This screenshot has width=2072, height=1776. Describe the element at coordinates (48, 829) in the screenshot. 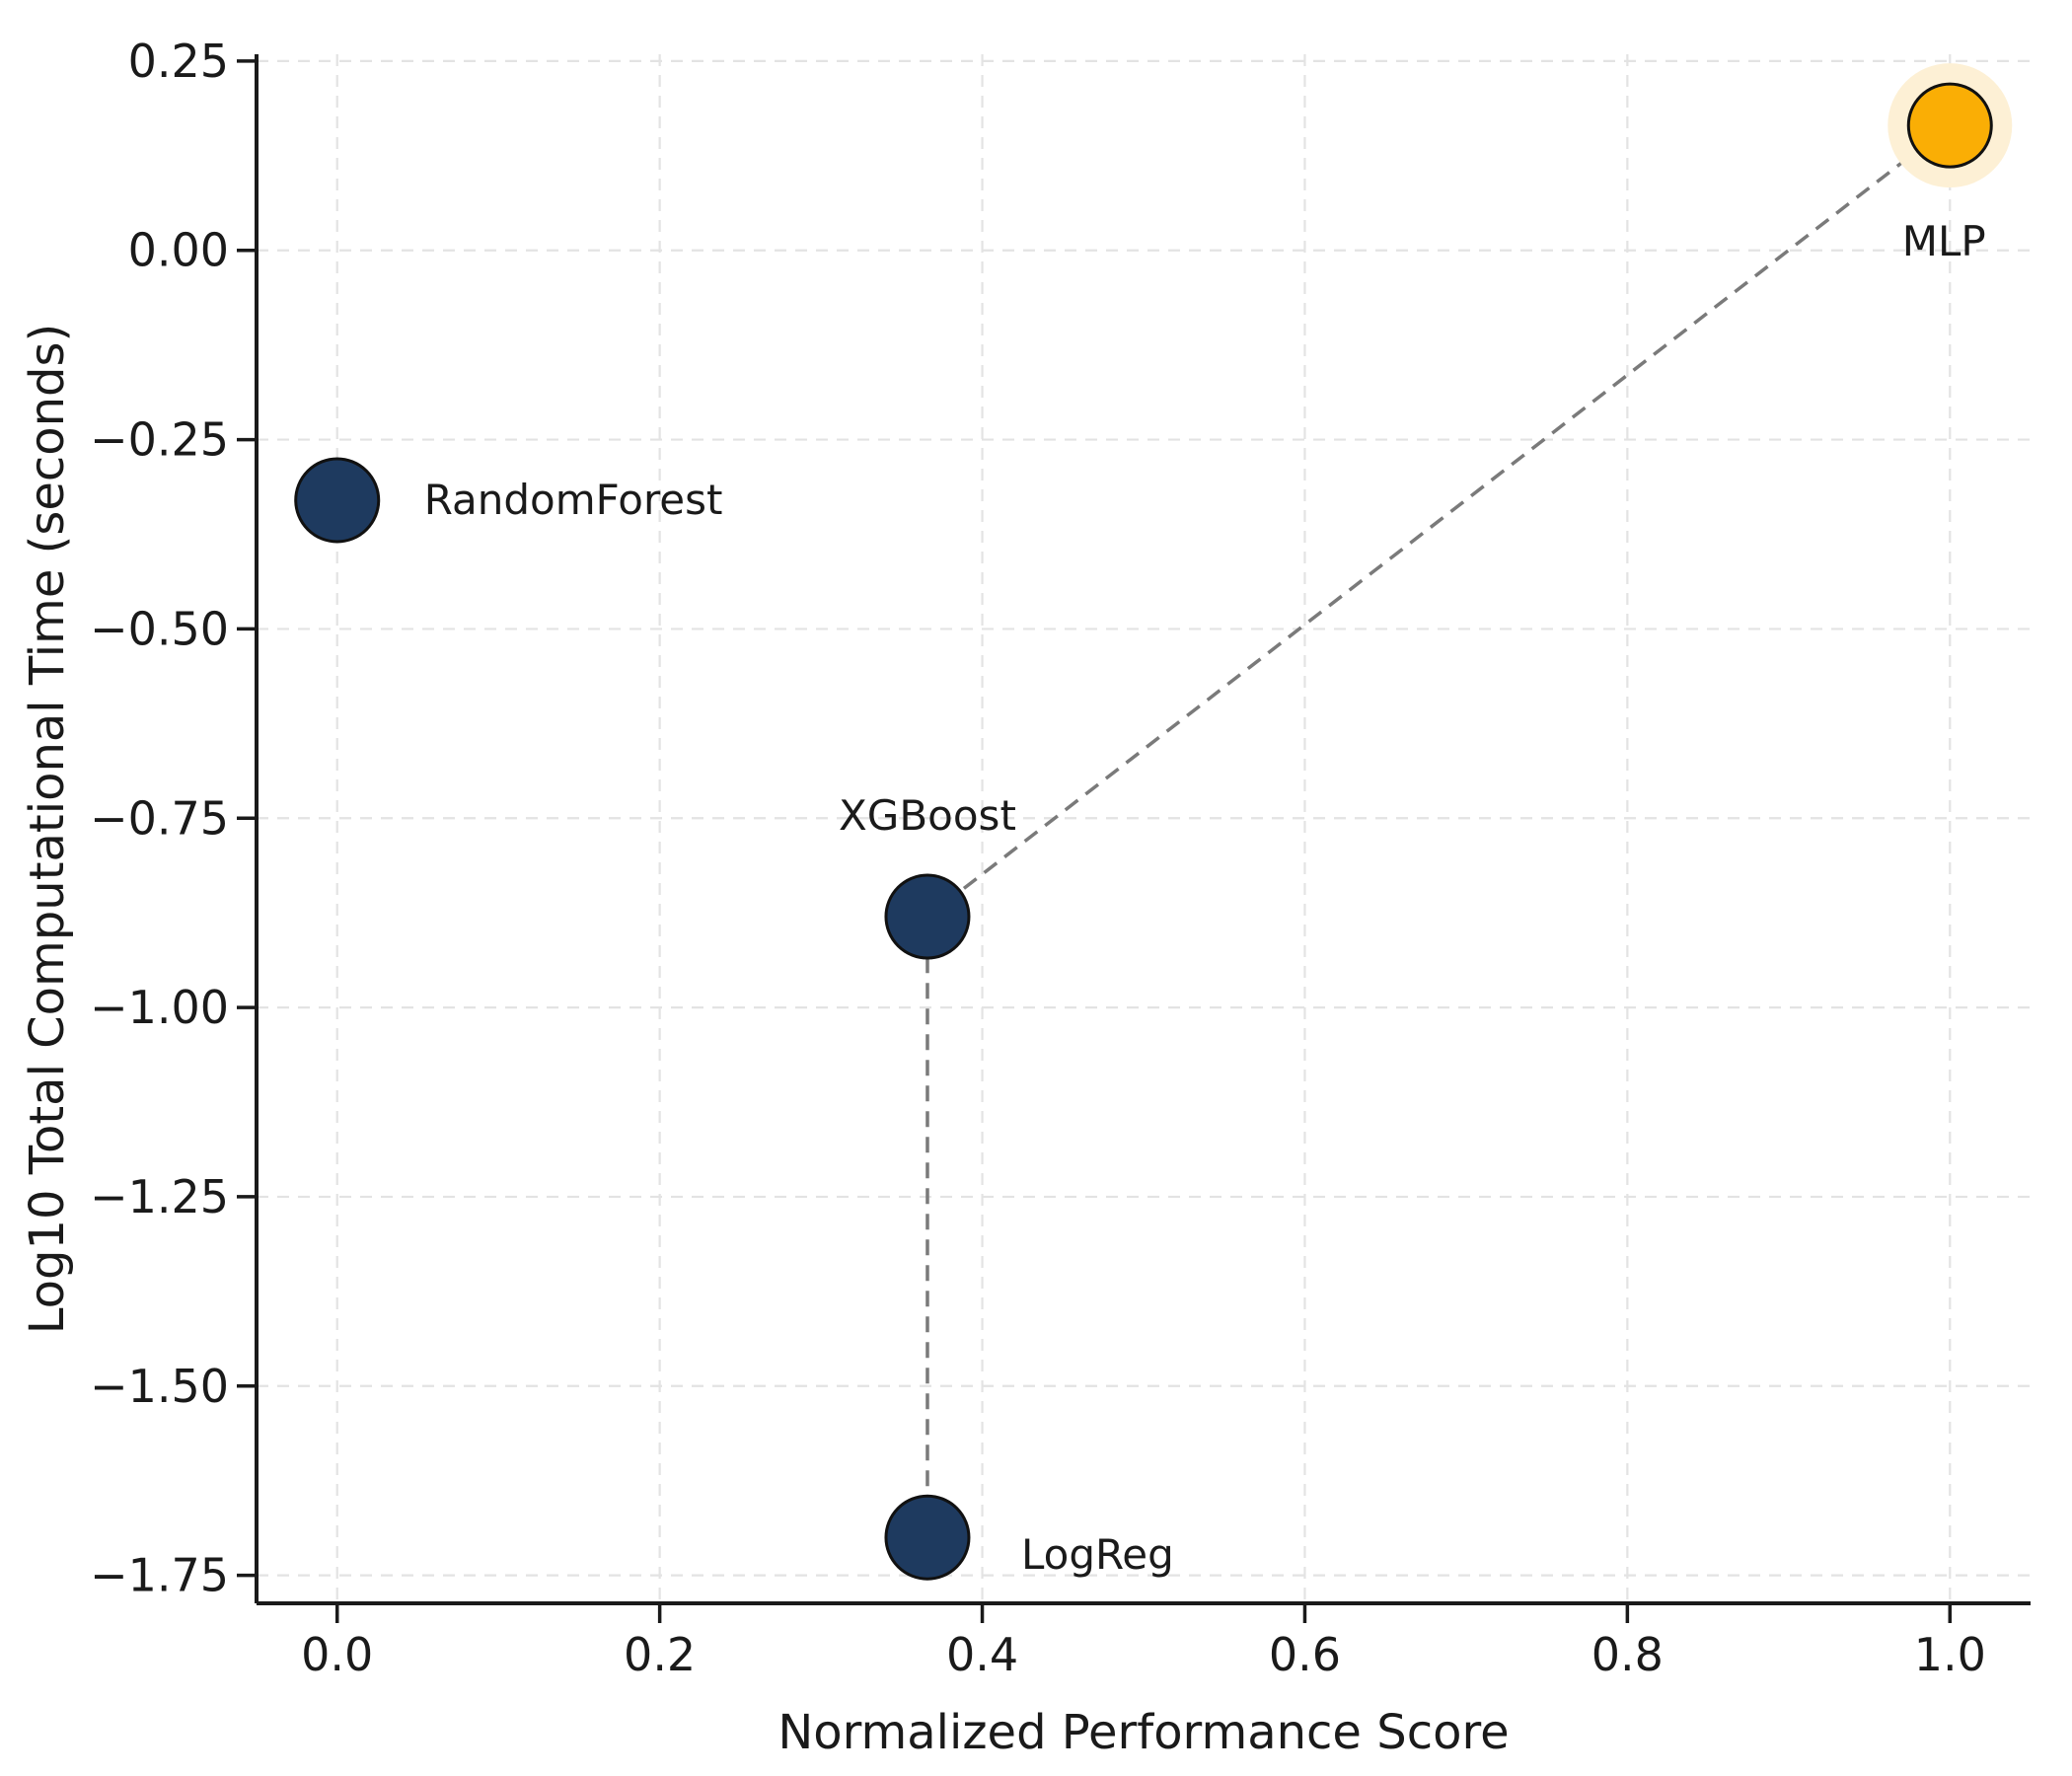

I see `y-axis-title: Log10 Total Computational Time (seconds)` at that location.